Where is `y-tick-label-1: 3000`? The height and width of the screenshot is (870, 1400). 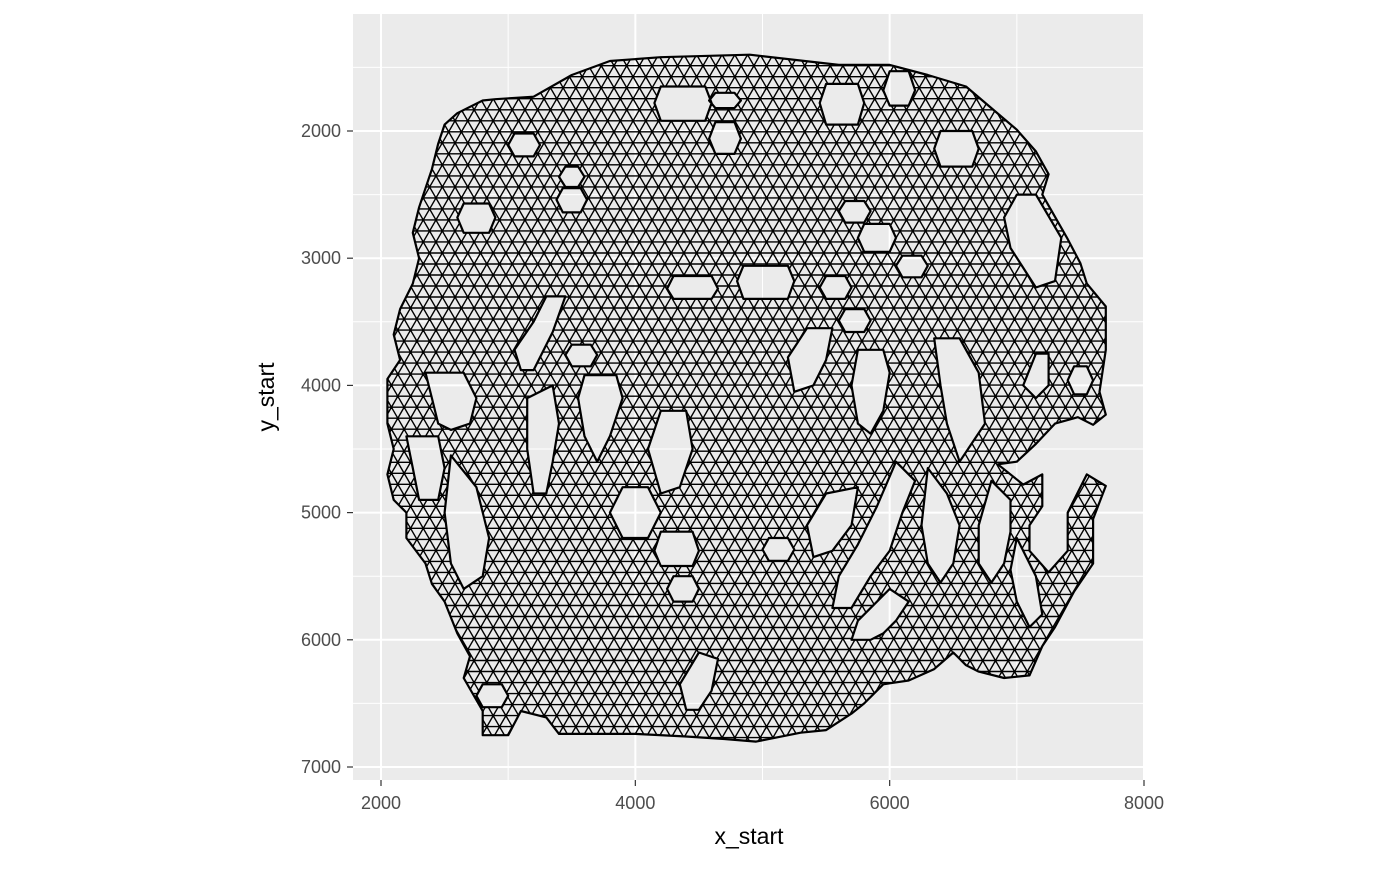 y-tick-label-1: 3000 is located at coordinates (321, 258).